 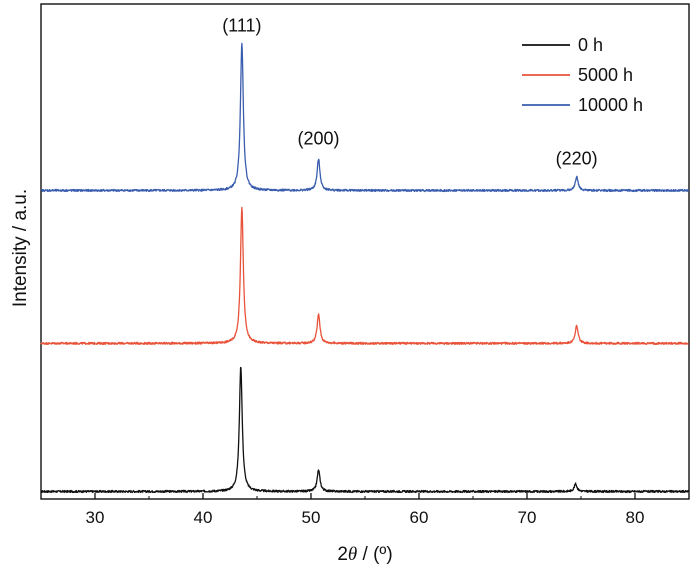 I want to click on x-tick-label: 50, so click(x=311, y=517).